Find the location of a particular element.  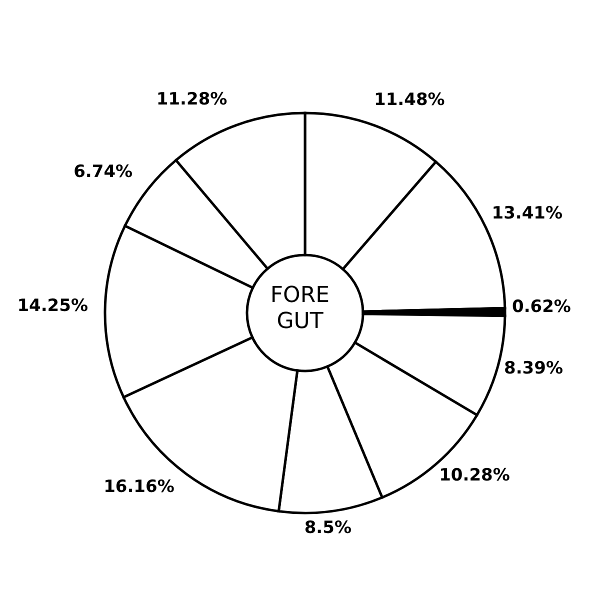

data-label: 8.39% is located at coordinates (534, 368).